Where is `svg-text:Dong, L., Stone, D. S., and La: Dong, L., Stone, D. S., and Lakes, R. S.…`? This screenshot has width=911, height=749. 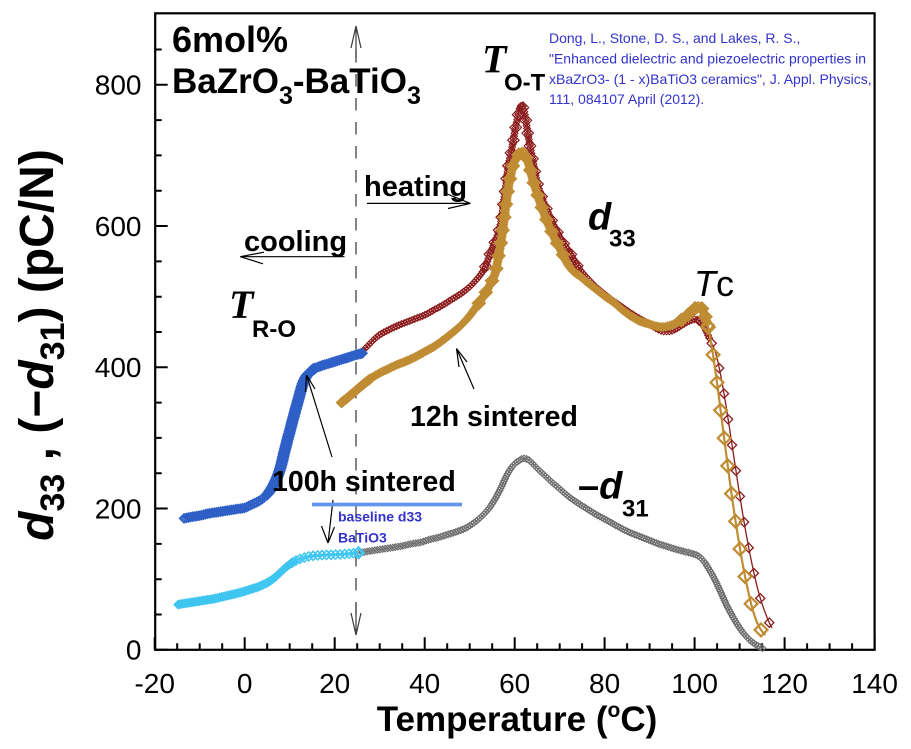
svg-text:Dong, L., Stone, D. S., and La: Dong, L., Stone, D. S., and Lakes, R. S.… is located at coordinates (674, 38).